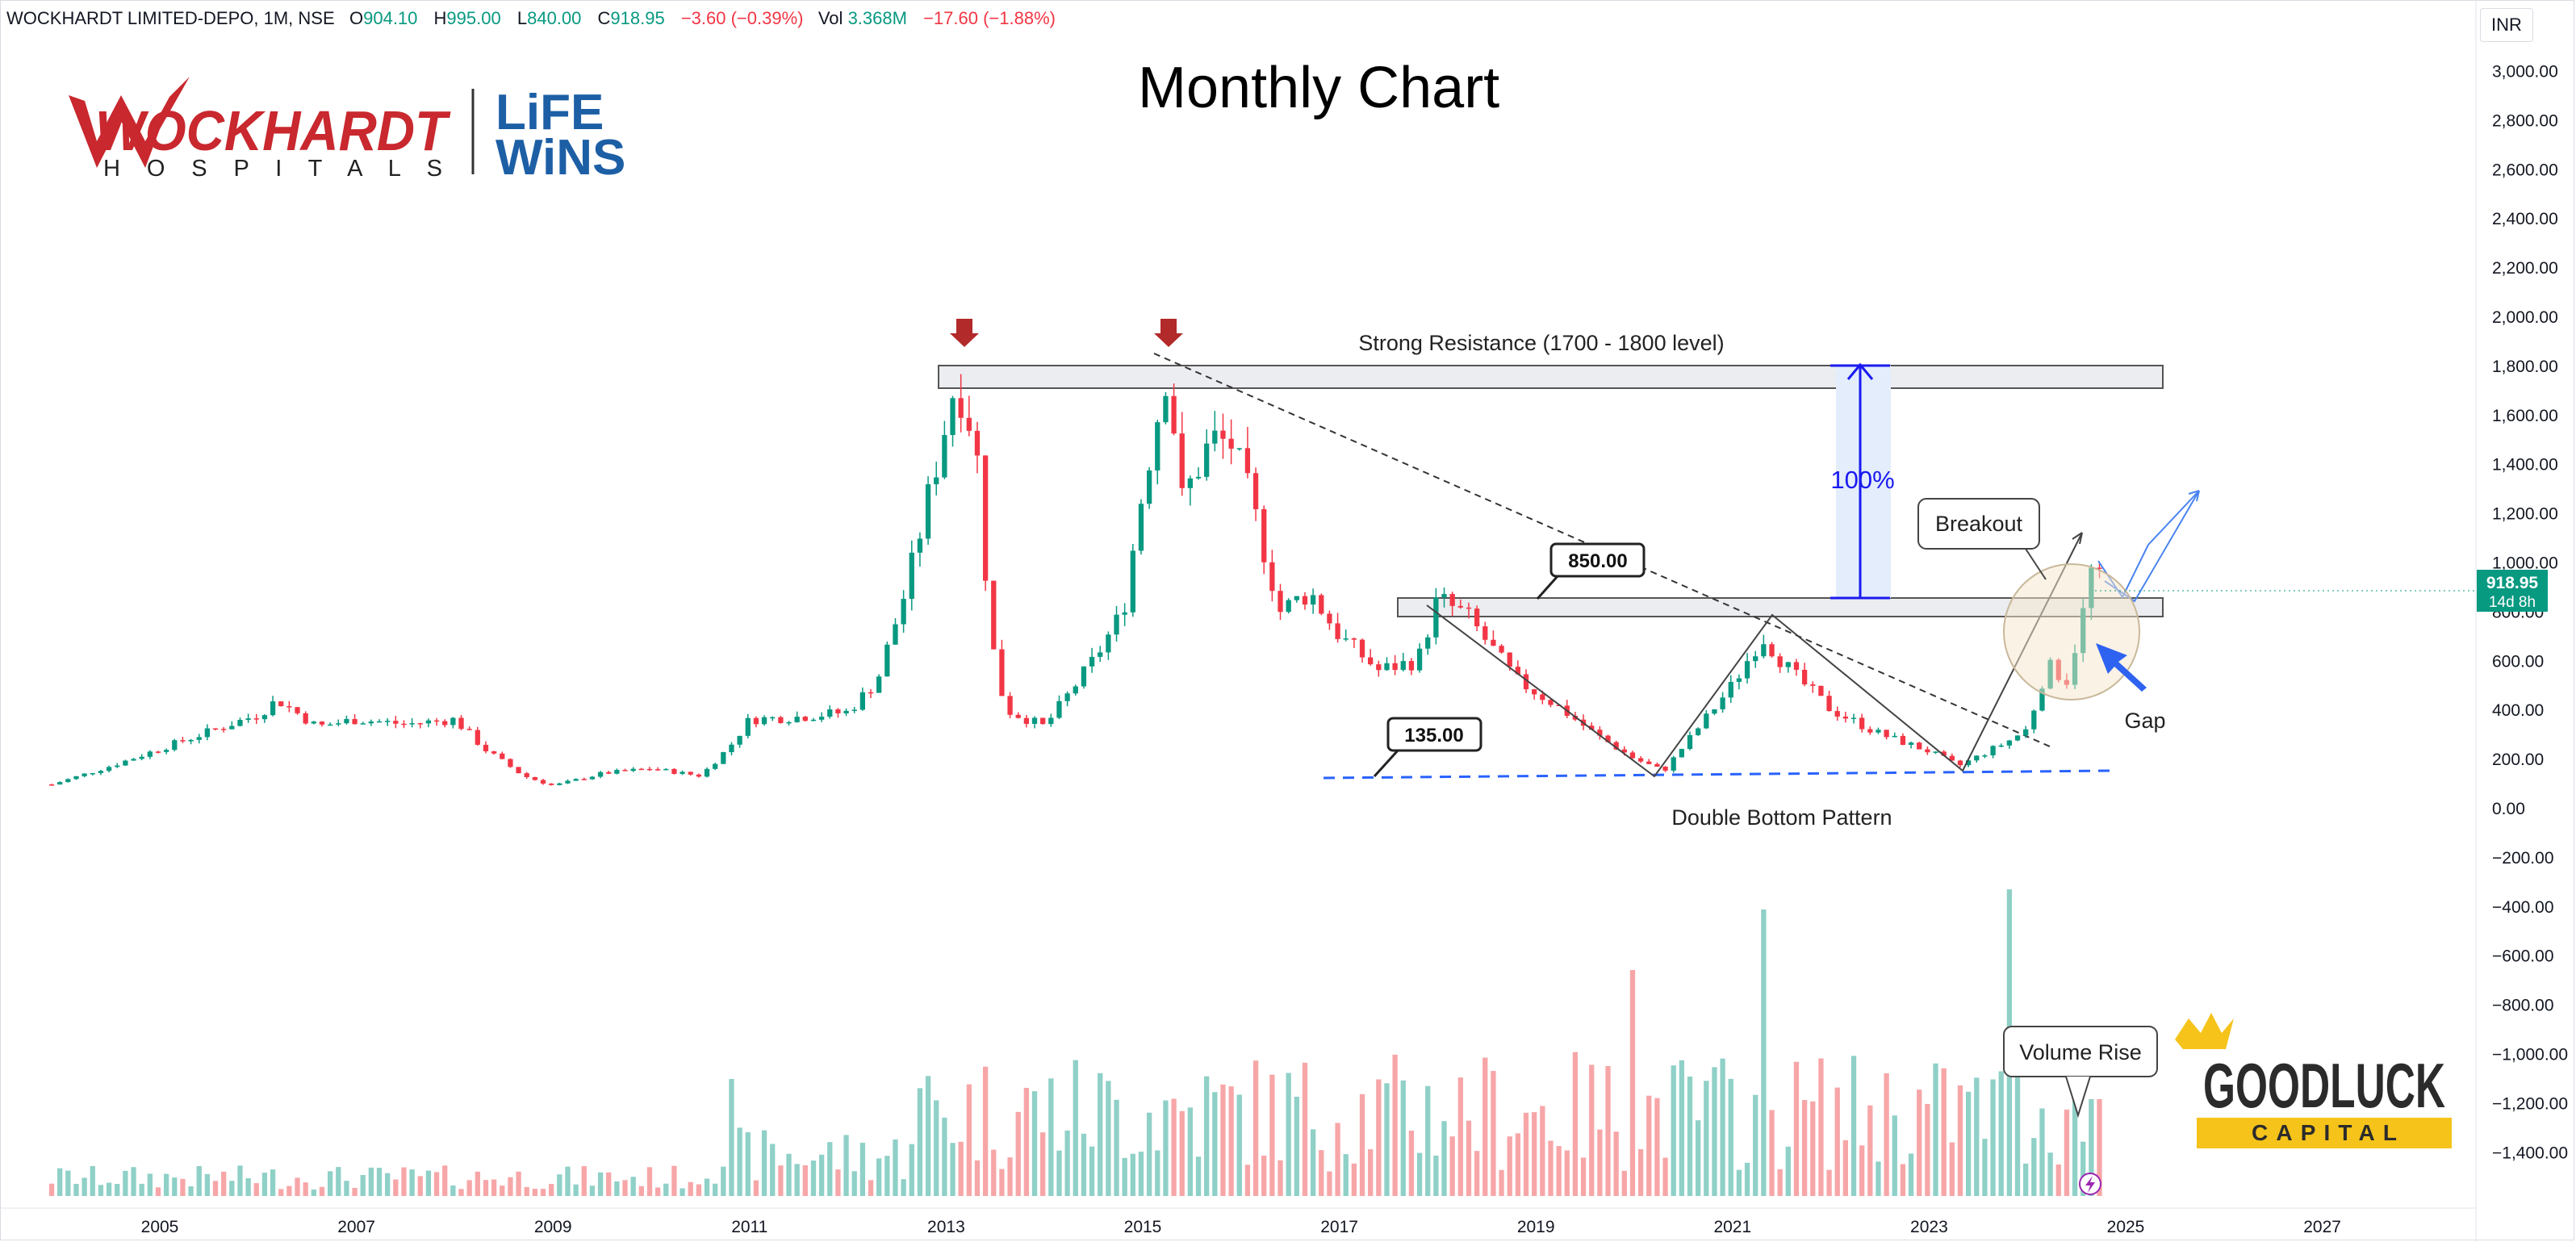 This screenshot has height=1242, width=2576. What do you see at coordinates (2525, 317) in the screenshot?
I see `price-tick-label: 2,000.00` at bounding box center [2525, 317].